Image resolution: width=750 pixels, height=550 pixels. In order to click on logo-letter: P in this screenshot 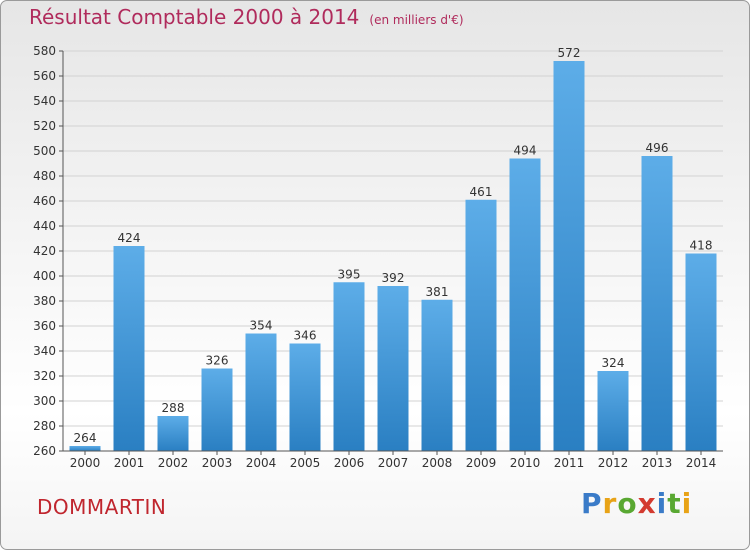, I will do `click(592, 503)`.